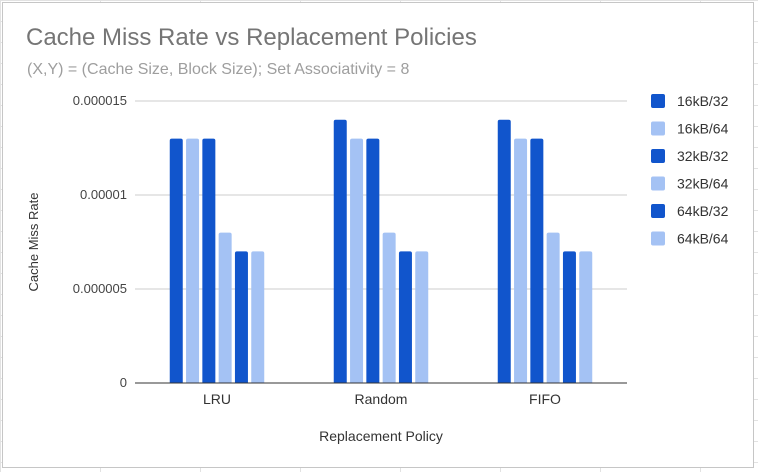  I want to click on y-axis-label: Cache Miss Rate, so click(33, 242).